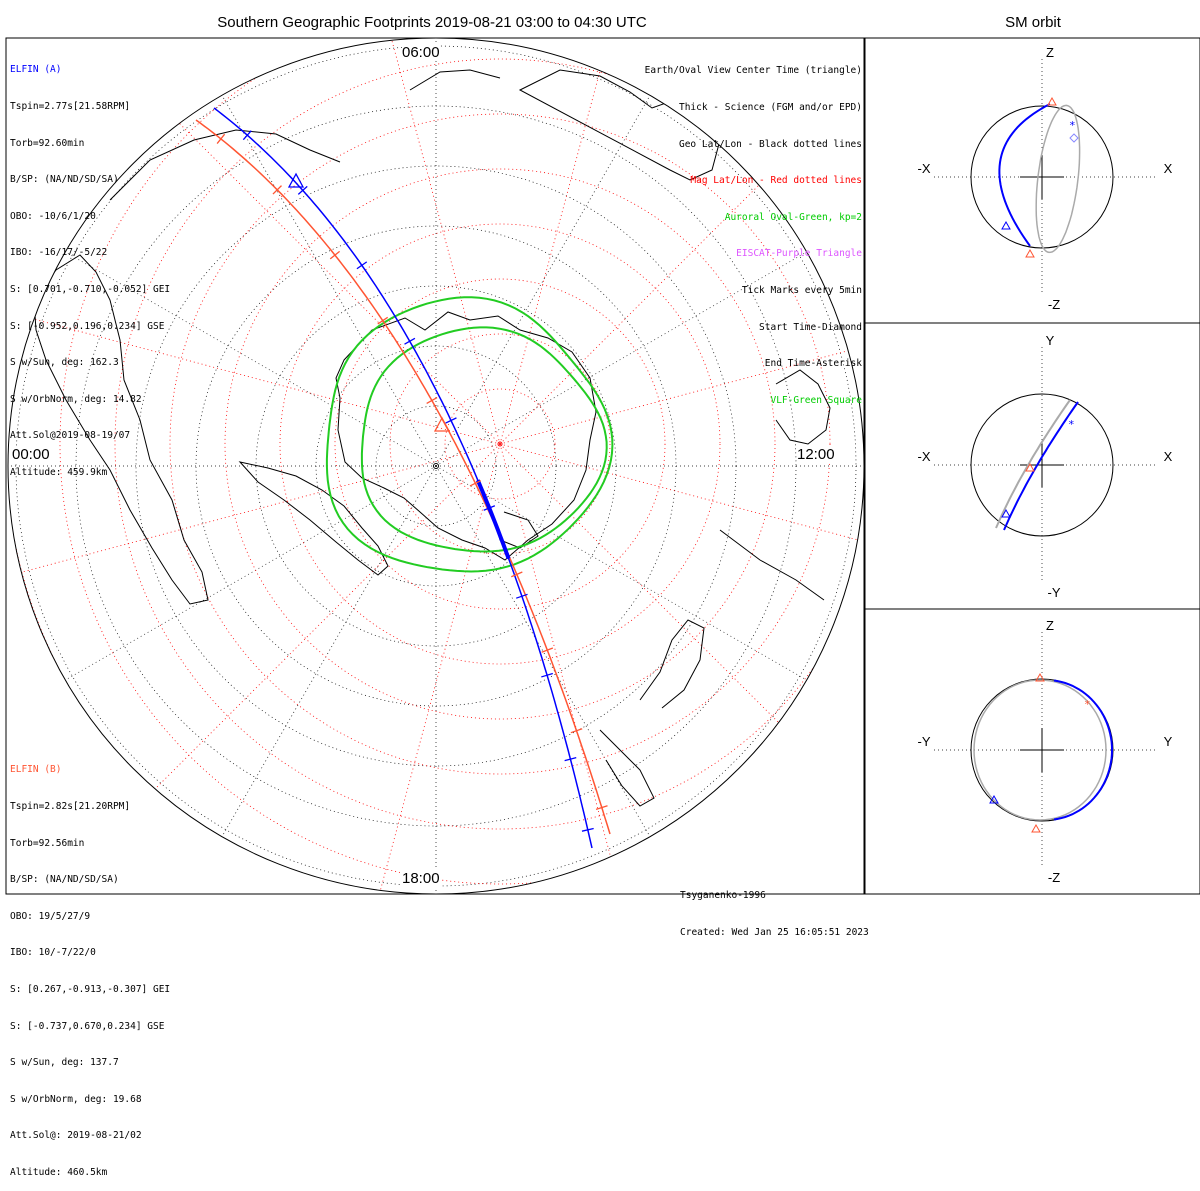 This screenshot has height=1191, width=1200. What do you see at coordinates (296, 180) in the screenshot?
I see `elfin-a-center-triangle` at bounding box center [296, 180].